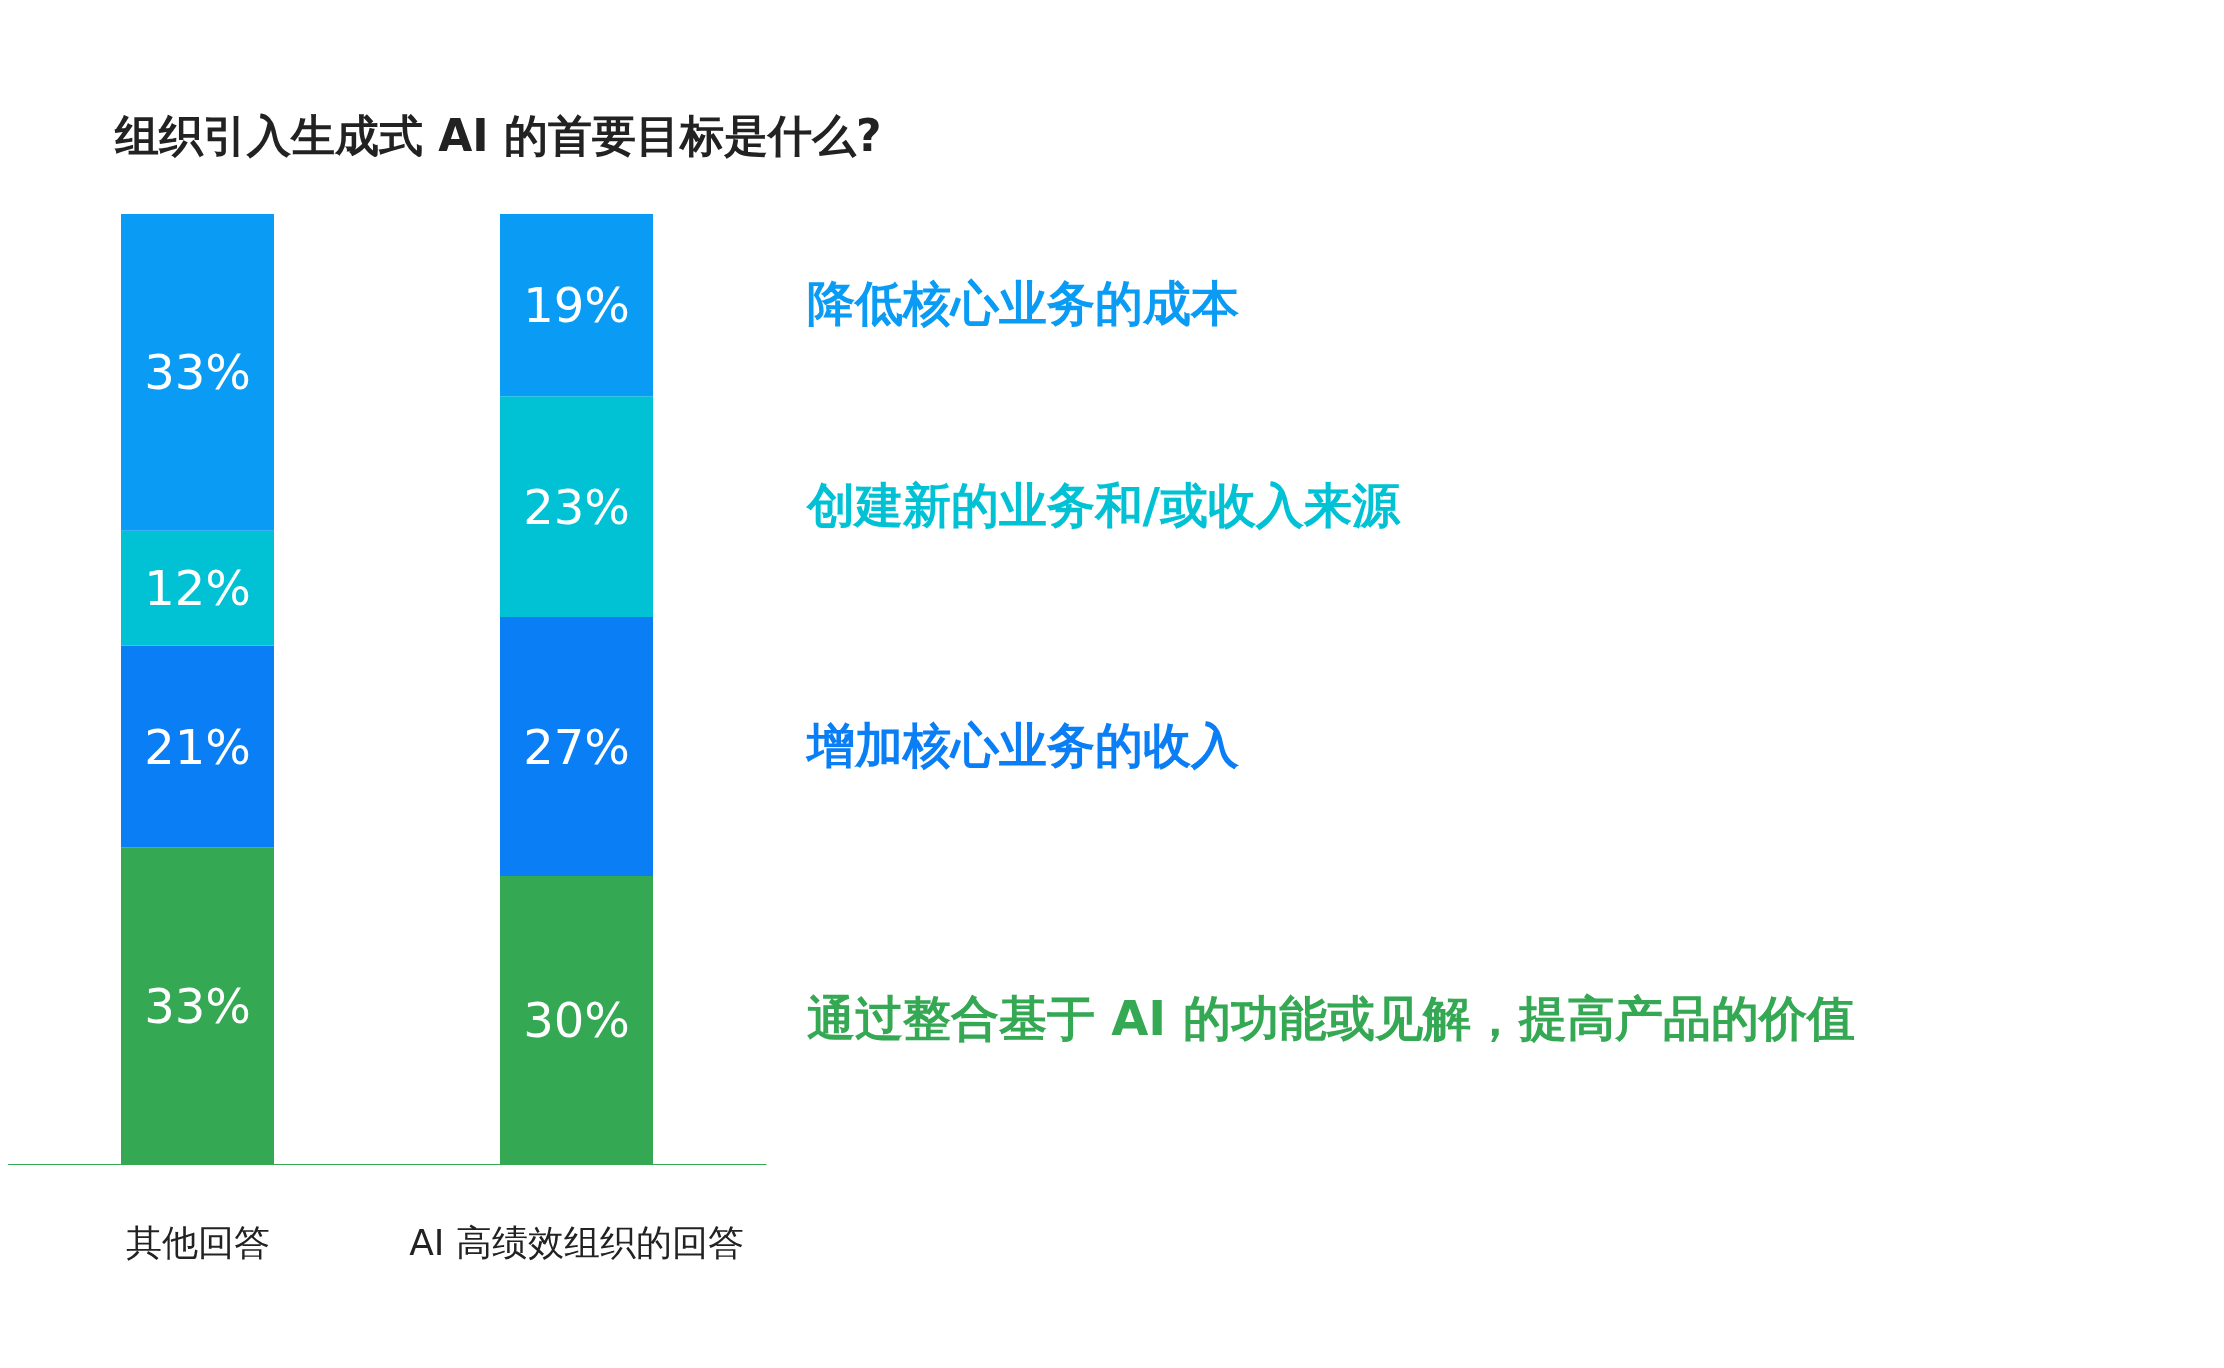 Image resolution: width=2224 pixels, height=1368 pixels. I want to click on data-label: 30%, so click(576, 1020).